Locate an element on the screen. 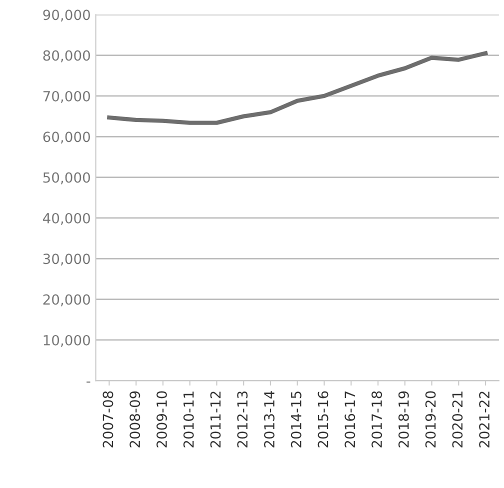 The height and width of the screenshot is (488, 504). x-tick-label: 2009-10 is located at coordinates (161, 419).